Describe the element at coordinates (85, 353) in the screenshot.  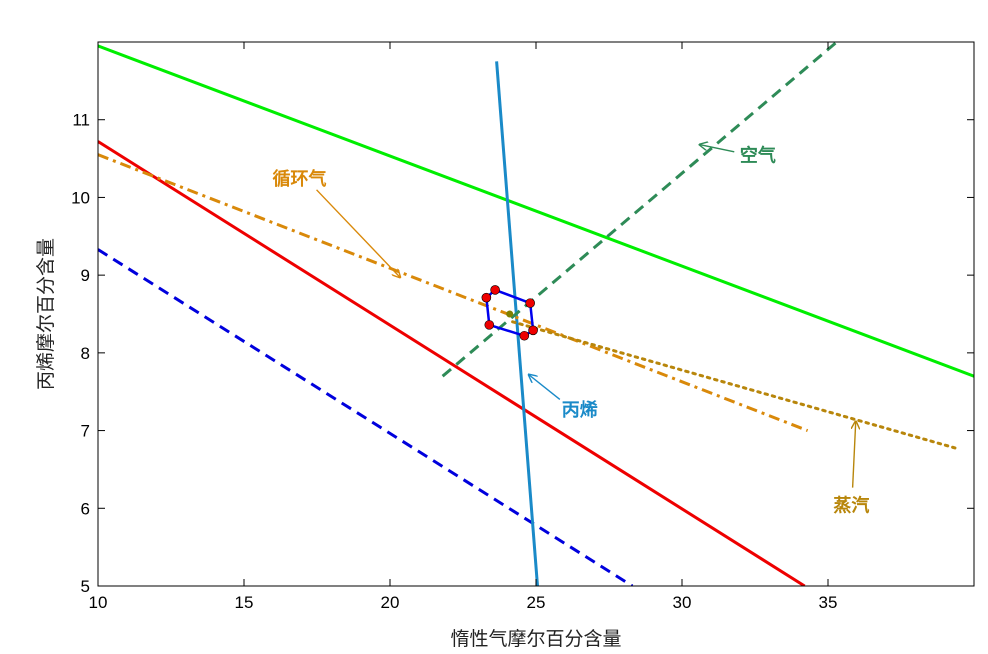
I see `y-tick-label: 8` at that location.